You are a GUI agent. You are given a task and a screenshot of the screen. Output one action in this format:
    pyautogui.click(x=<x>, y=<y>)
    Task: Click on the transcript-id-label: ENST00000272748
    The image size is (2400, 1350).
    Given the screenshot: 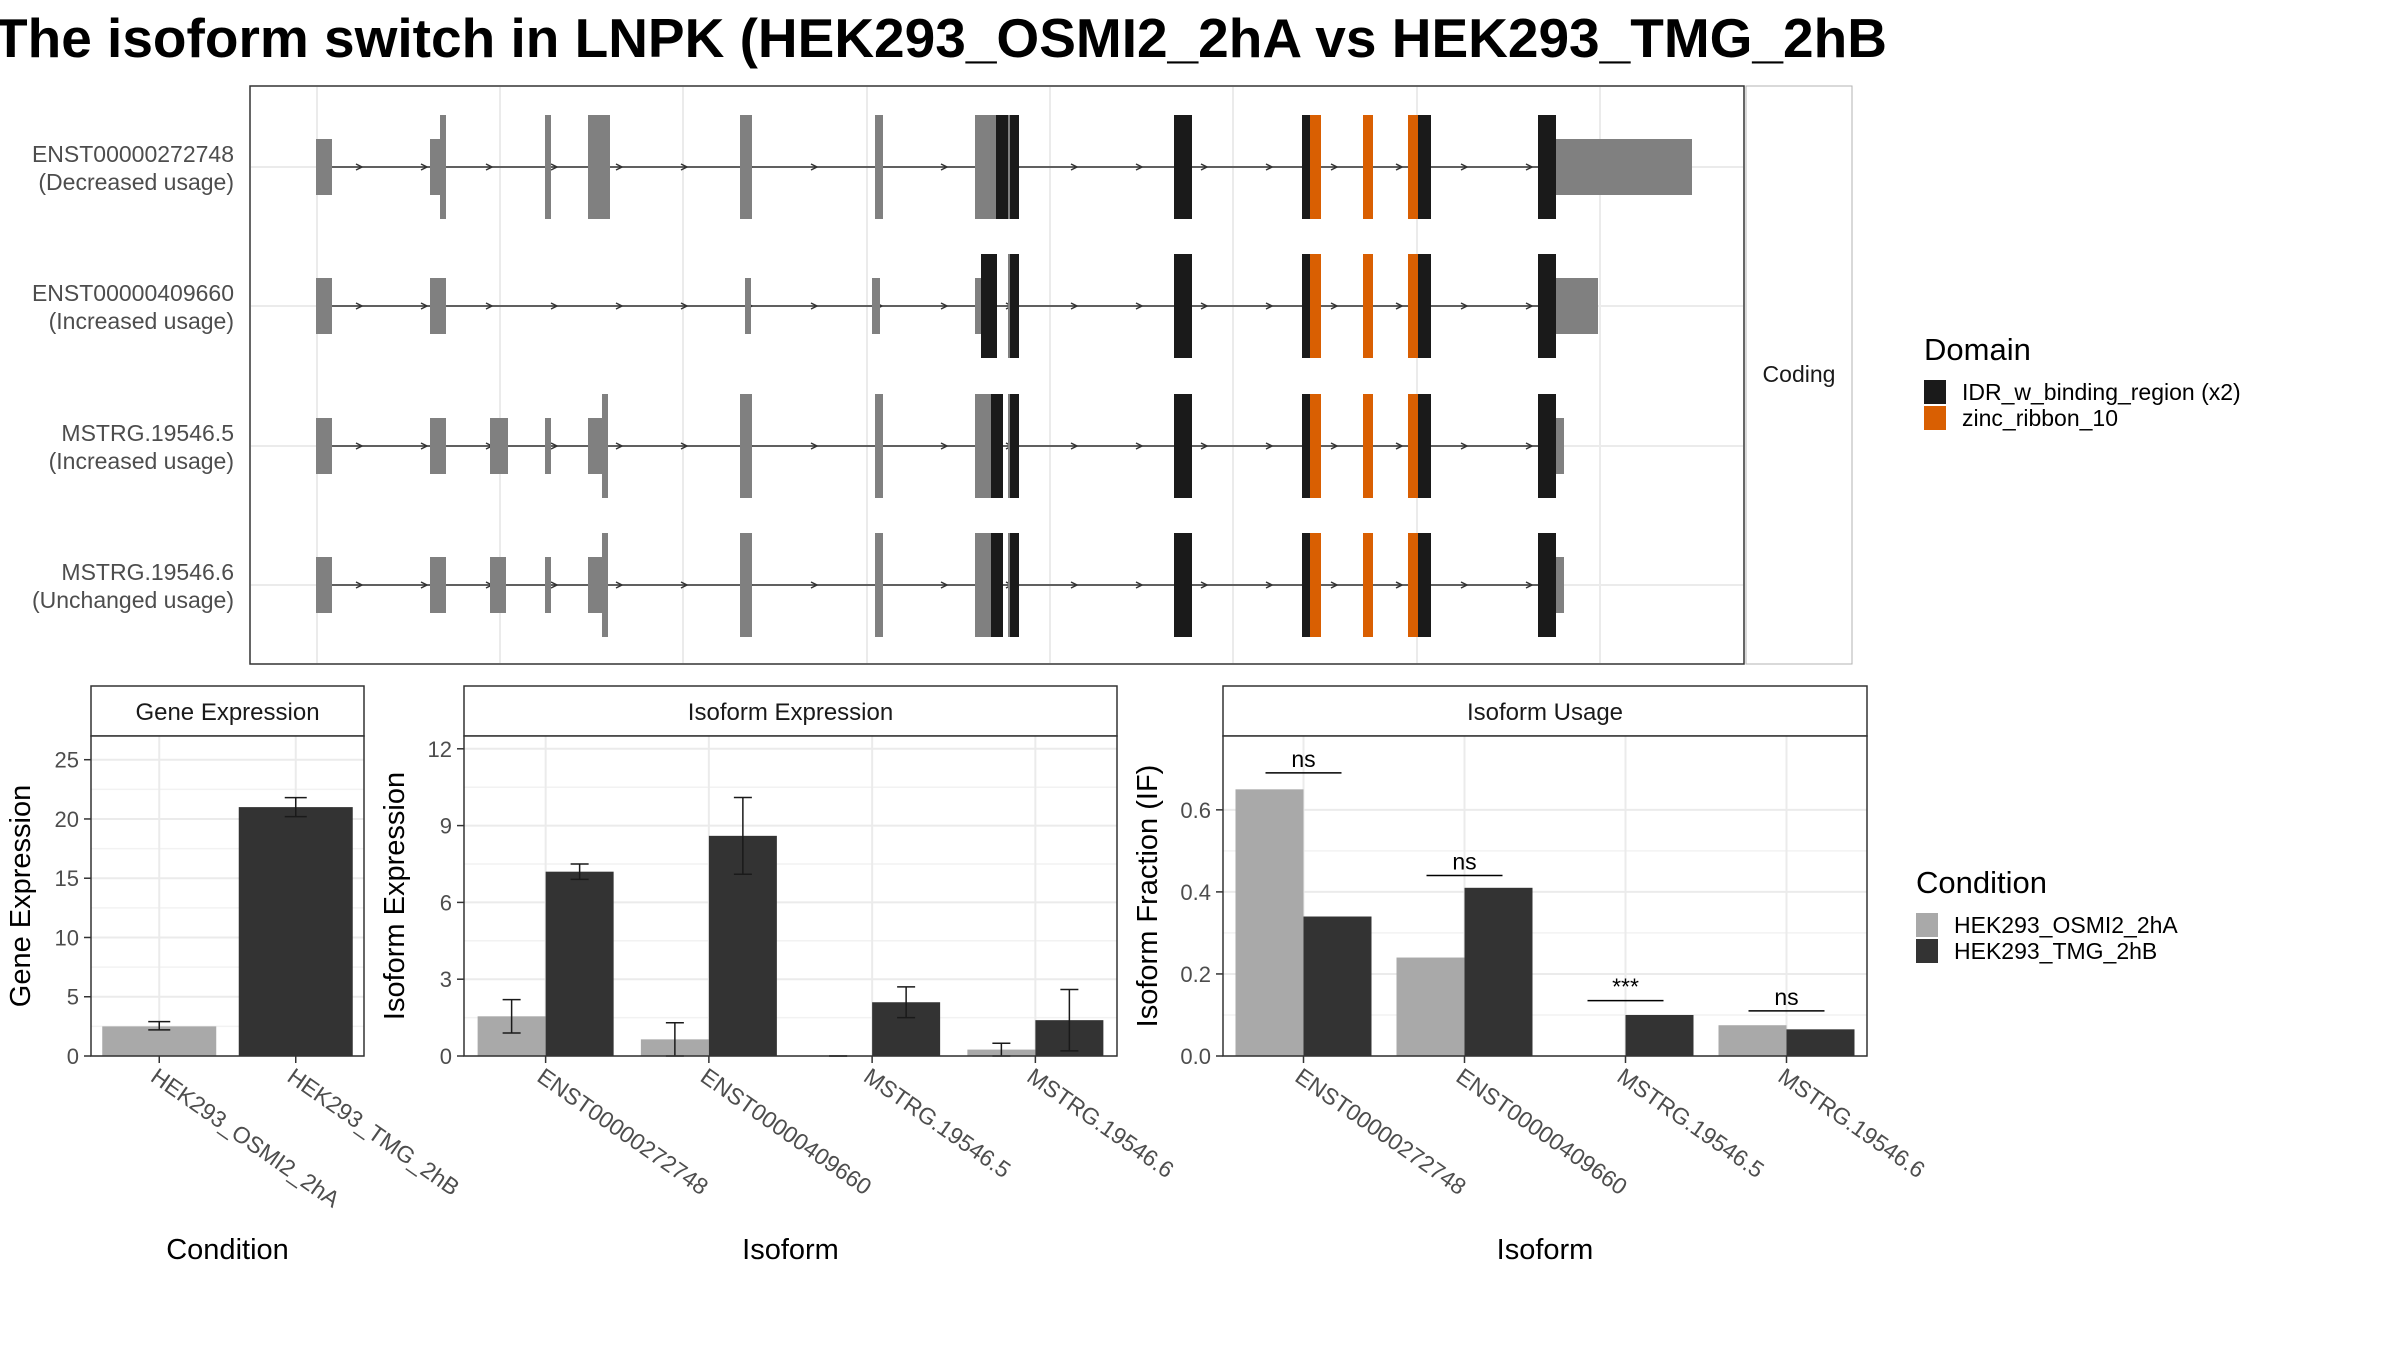 What is the action you would take?
    pyautogui.click(x=133, y=154)
    